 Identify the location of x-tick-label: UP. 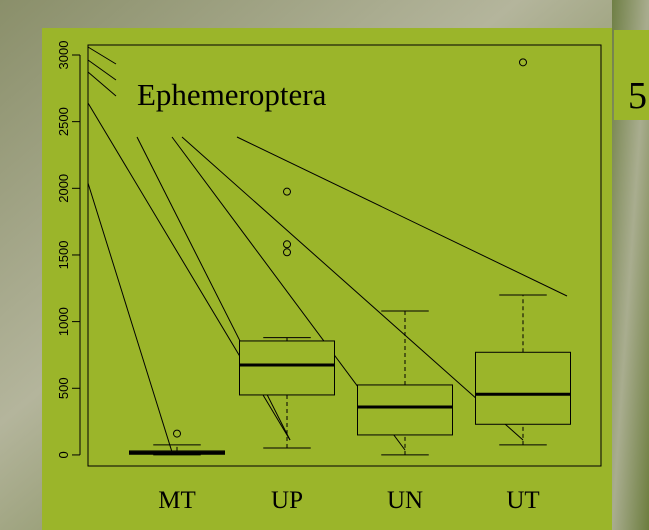
(287, 500).